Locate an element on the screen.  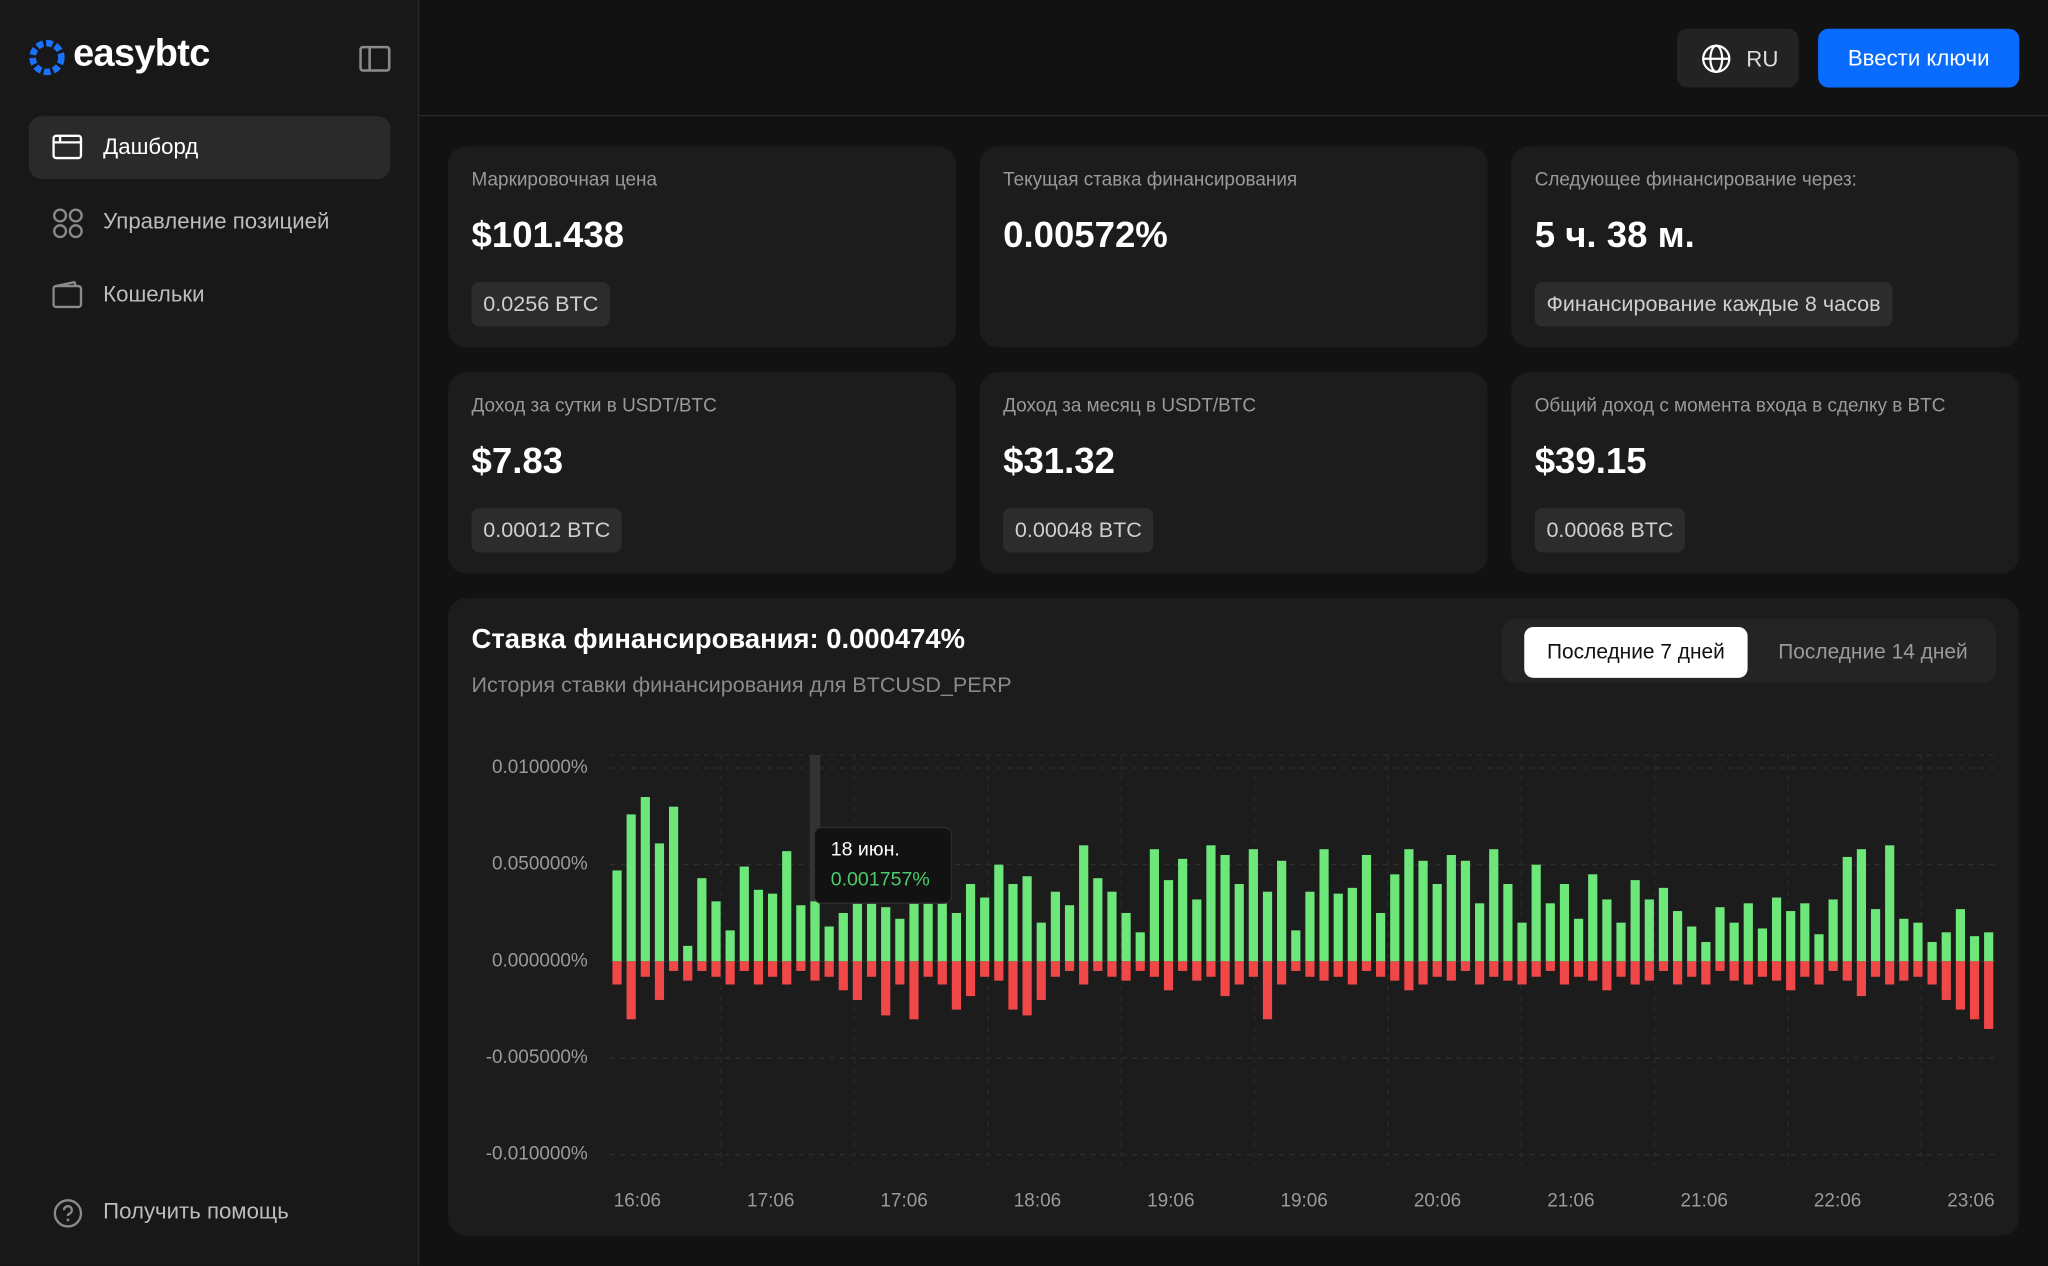
nav-item: Дашборд is located at coordinates (209, 147).